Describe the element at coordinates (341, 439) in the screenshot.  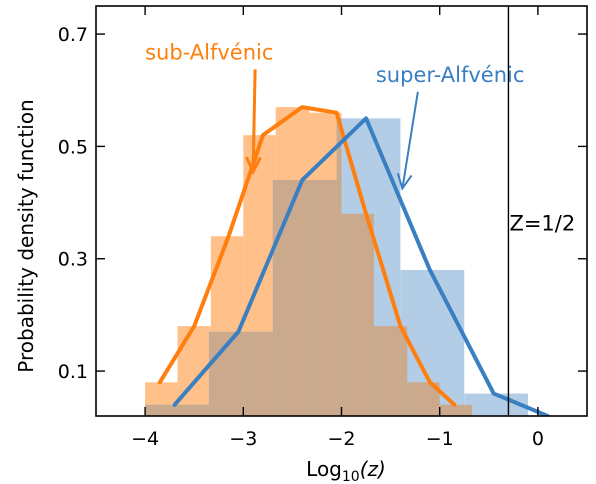
I see `x-tick-label: −2` at that location.